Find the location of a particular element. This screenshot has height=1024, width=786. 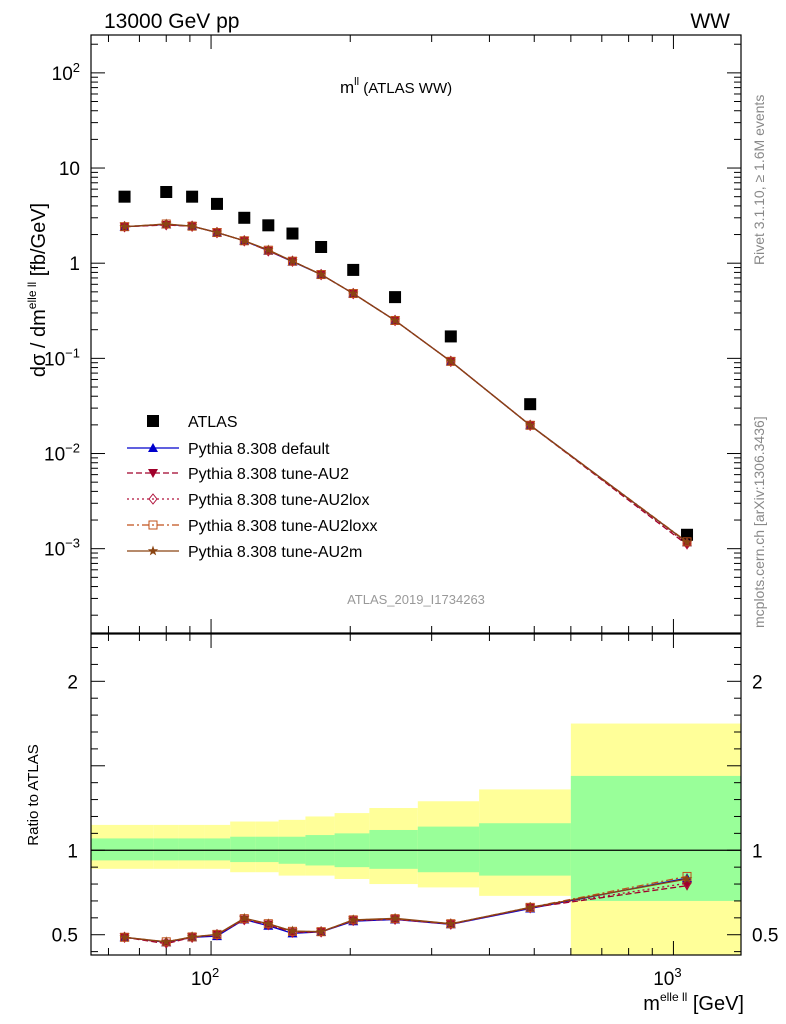

legend-label-4: Pythia 8.308 tune-AU2loxx is located at coordinates (282, 526).